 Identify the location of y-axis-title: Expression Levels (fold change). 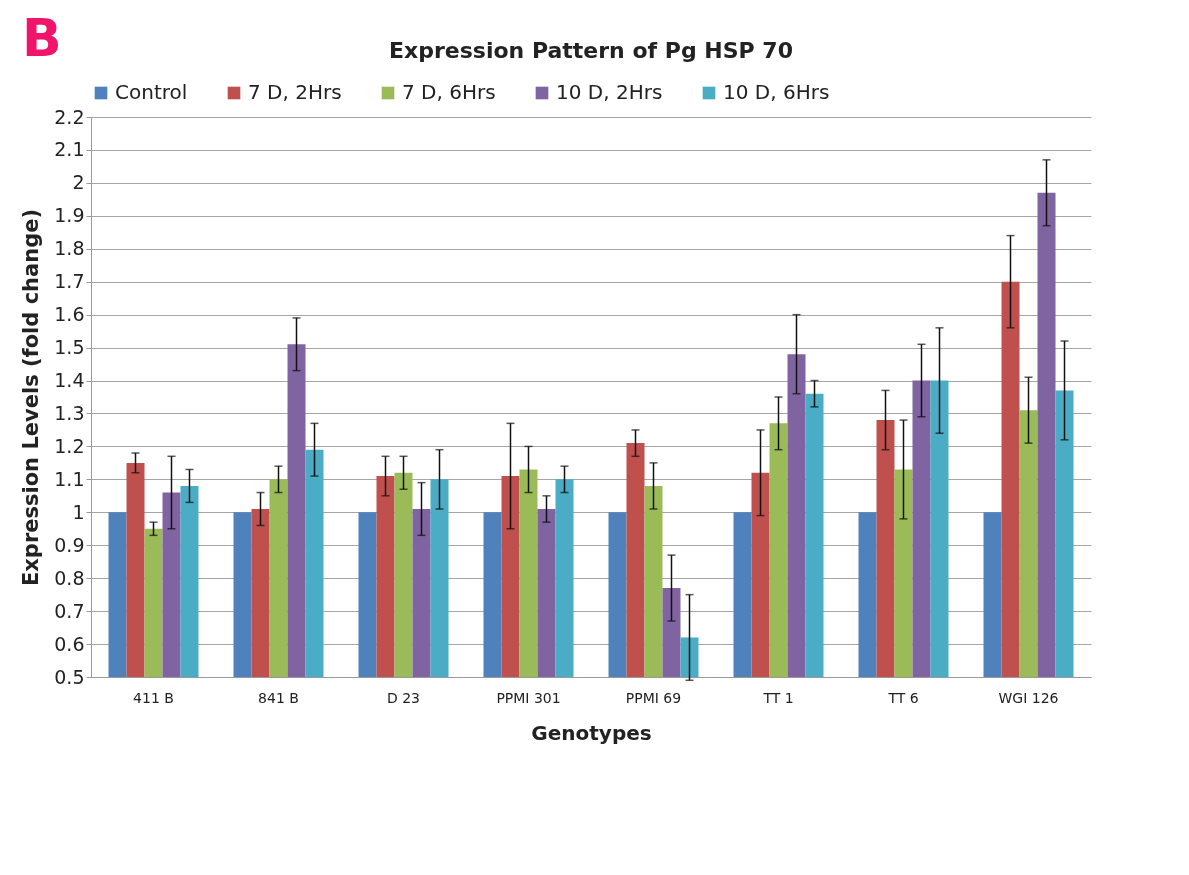
(31, 397).